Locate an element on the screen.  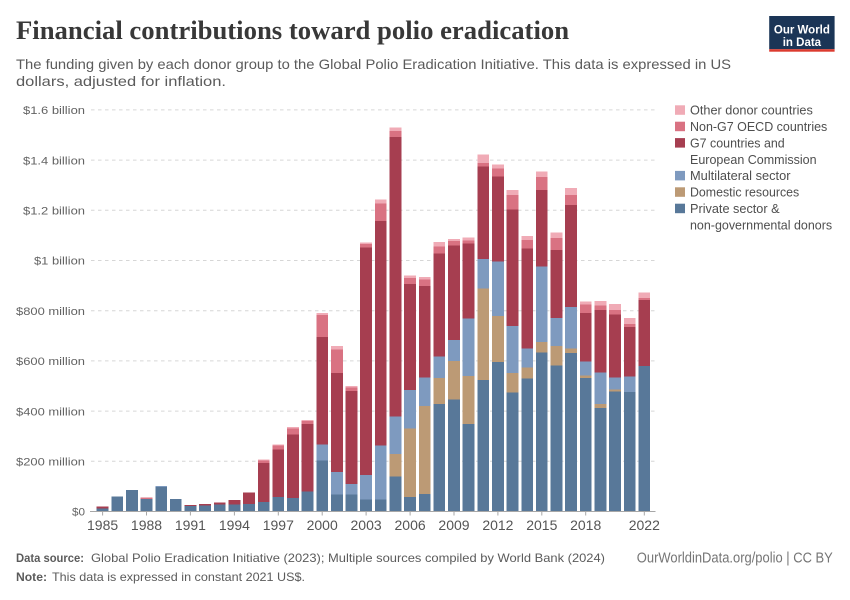
svg-text: $1.4 billion is located at coordinates (54, 161).